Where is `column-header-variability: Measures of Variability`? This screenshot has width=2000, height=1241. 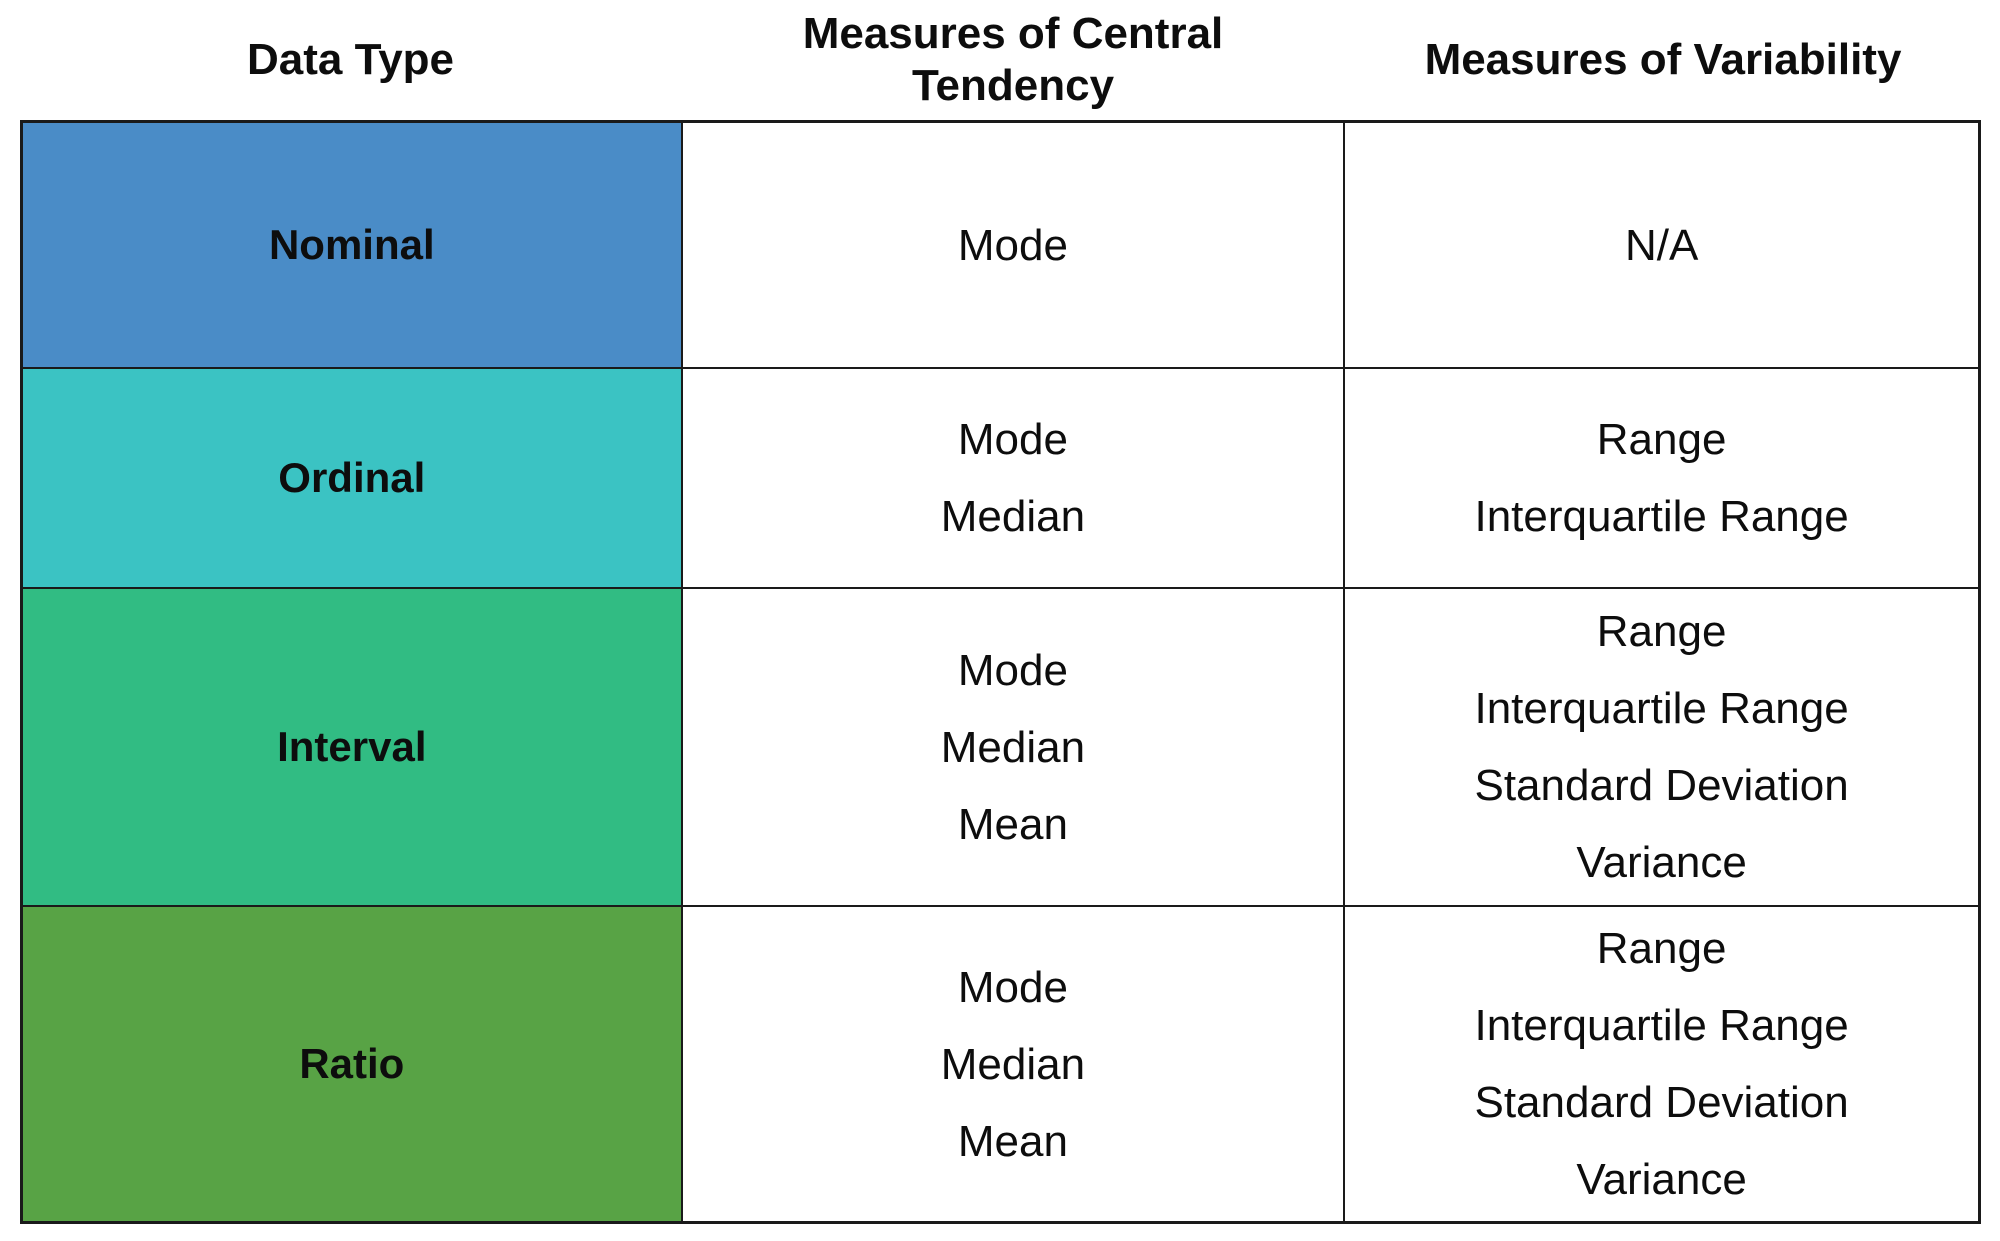 column-header-variability: Measures of Variability is located at coordinates (1663, 60).